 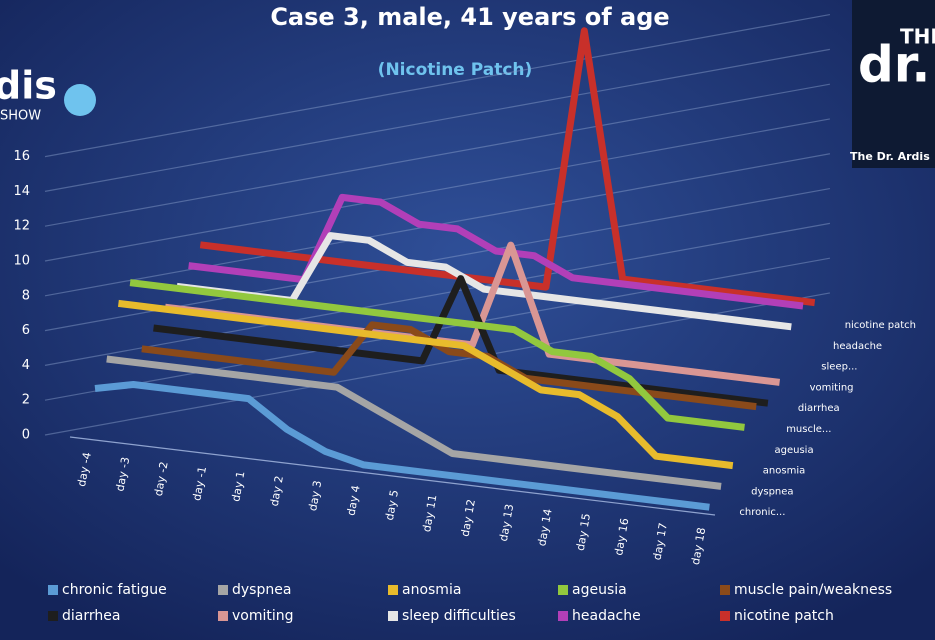 What do you see at coordinates (506, 522) in the screenshot?
I see `x-tick-label: day 13` at bounding box center [506, 522].